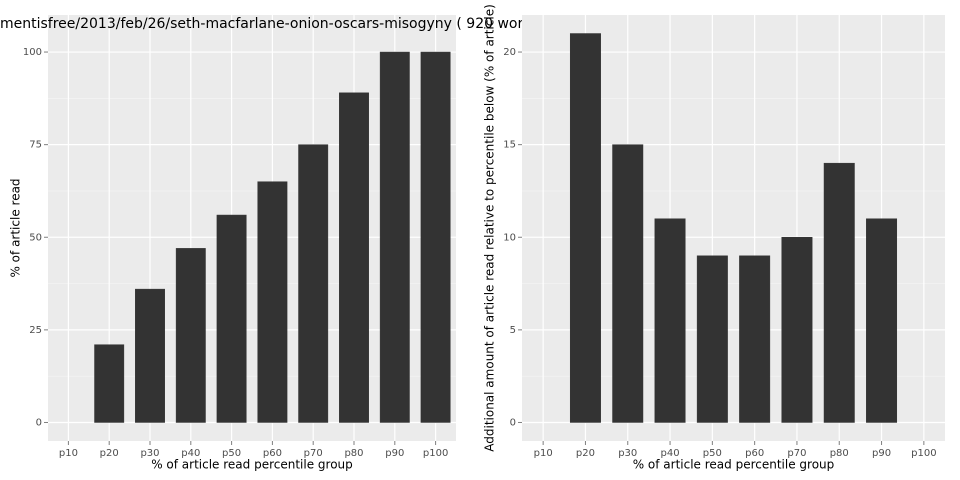  What do you see at coordinates (509, 145) in the screenshot?
I see `y-tick-label: 15` at bounding box center [509, 145].